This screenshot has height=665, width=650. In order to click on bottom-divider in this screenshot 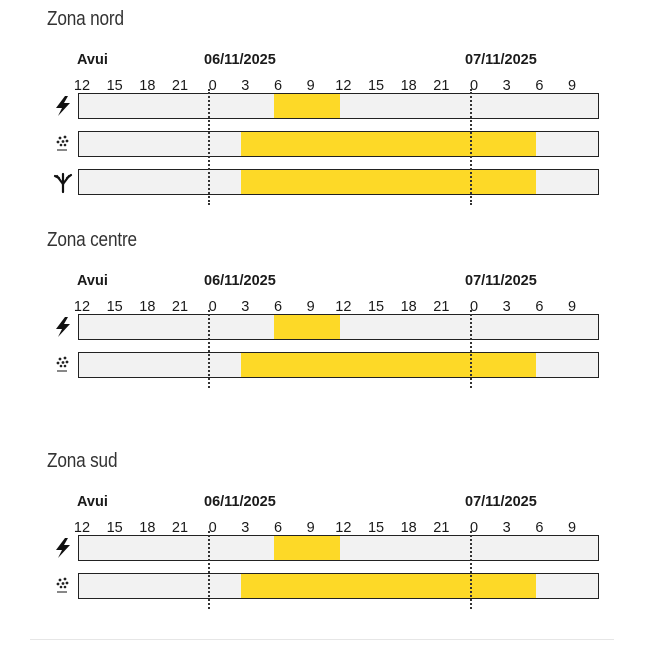, I will do `click(322, 639)`.